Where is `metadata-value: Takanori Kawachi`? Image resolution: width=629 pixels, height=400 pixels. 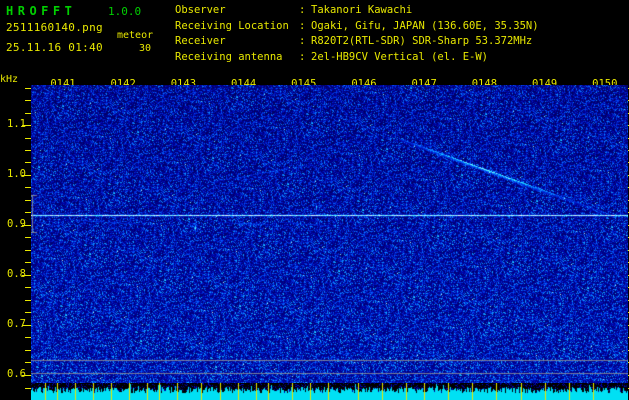
metadata-value: Takanori Kawachi is located at coordinates (362, 10).